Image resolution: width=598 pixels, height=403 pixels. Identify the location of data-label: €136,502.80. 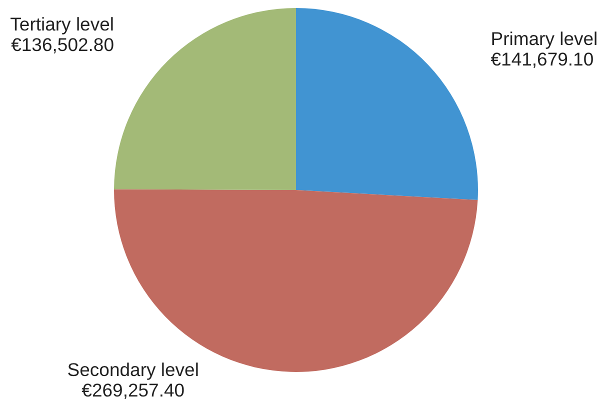
(62, 44).